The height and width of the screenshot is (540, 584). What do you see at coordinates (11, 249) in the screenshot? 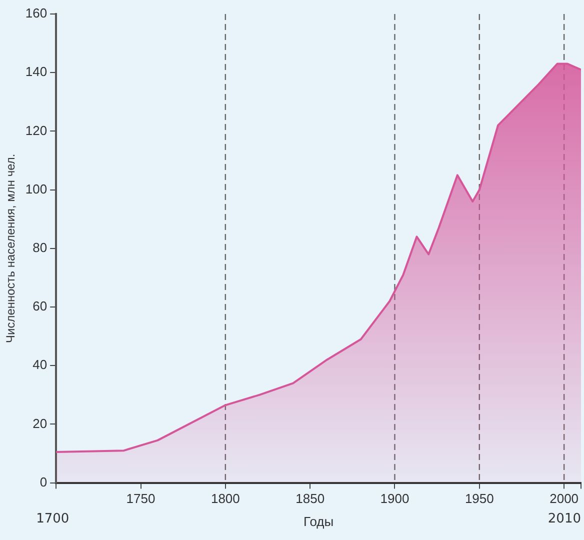
I see `y-axis-title: Численность населения, млн чел.` at bounding box center [11, 249].